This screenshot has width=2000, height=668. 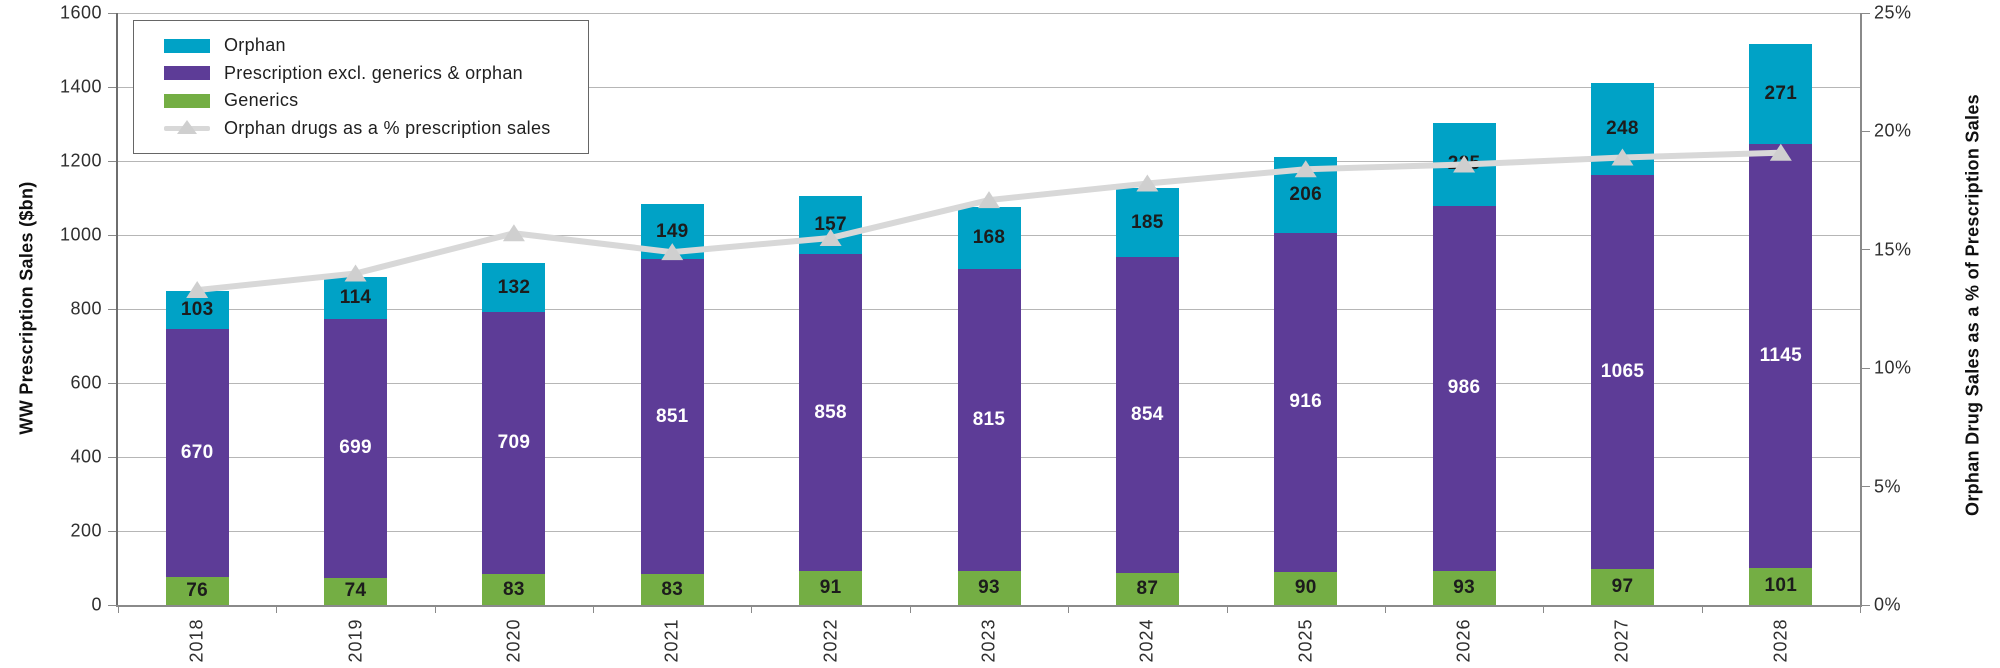 I want to click on bar-value-label: 986, so click(x=1464, y=388).